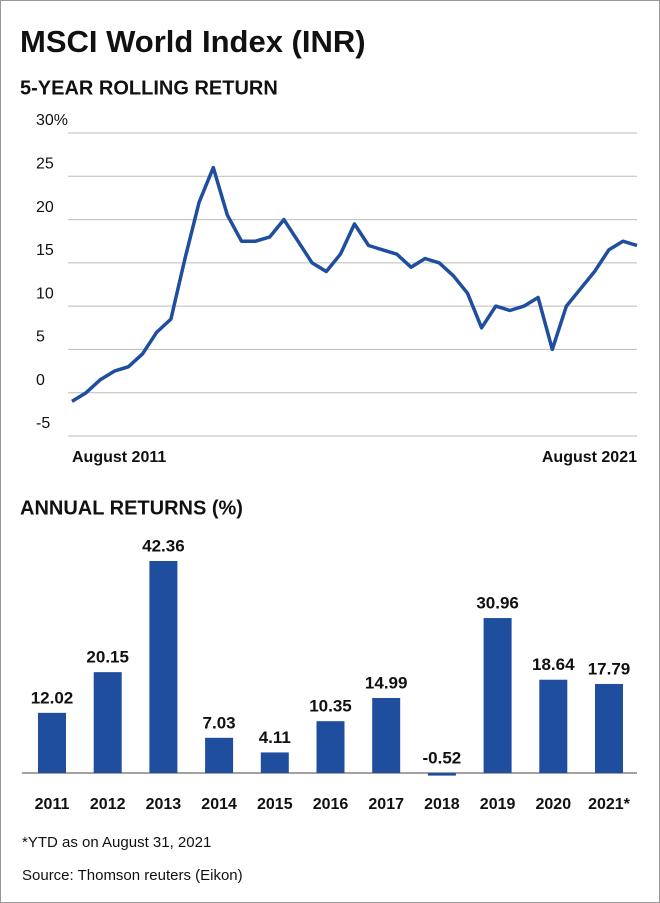 This screenshot has height=903, width=660. What do you see at coordinates (131, 508) in the screenshot?
I see `chart-title: ANNUAL RETURNS (%)` at bounding box center [131, 508].